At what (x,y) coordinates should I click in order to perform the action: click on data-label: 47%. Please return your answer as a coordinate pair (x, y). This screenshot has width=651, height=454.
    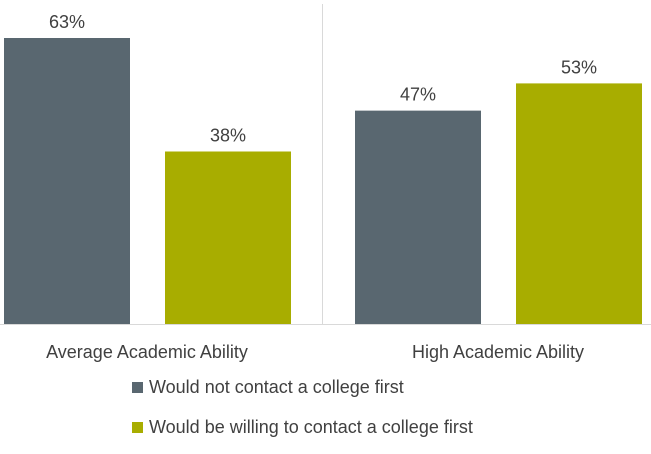
    Looking at the image, I should click on (418, 95).